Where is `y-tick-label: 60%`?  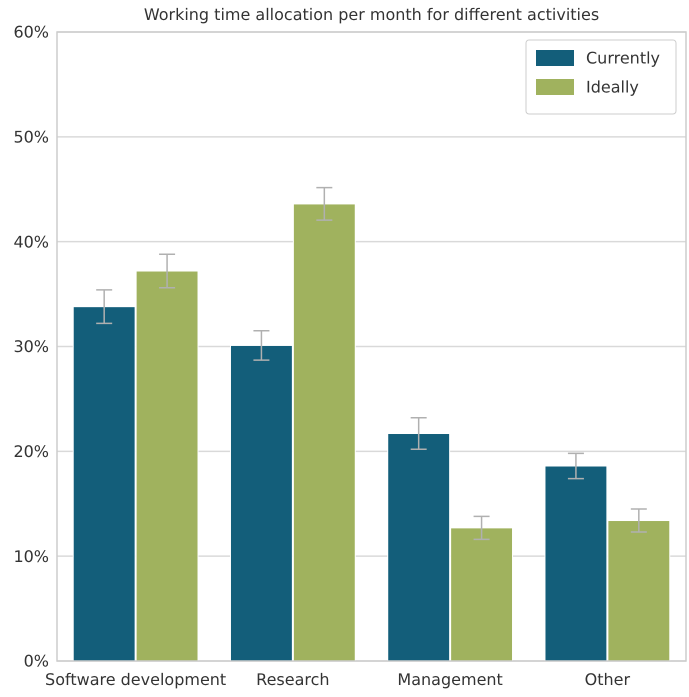
y-tick-label: 60% is located at coordinates (31, 32).